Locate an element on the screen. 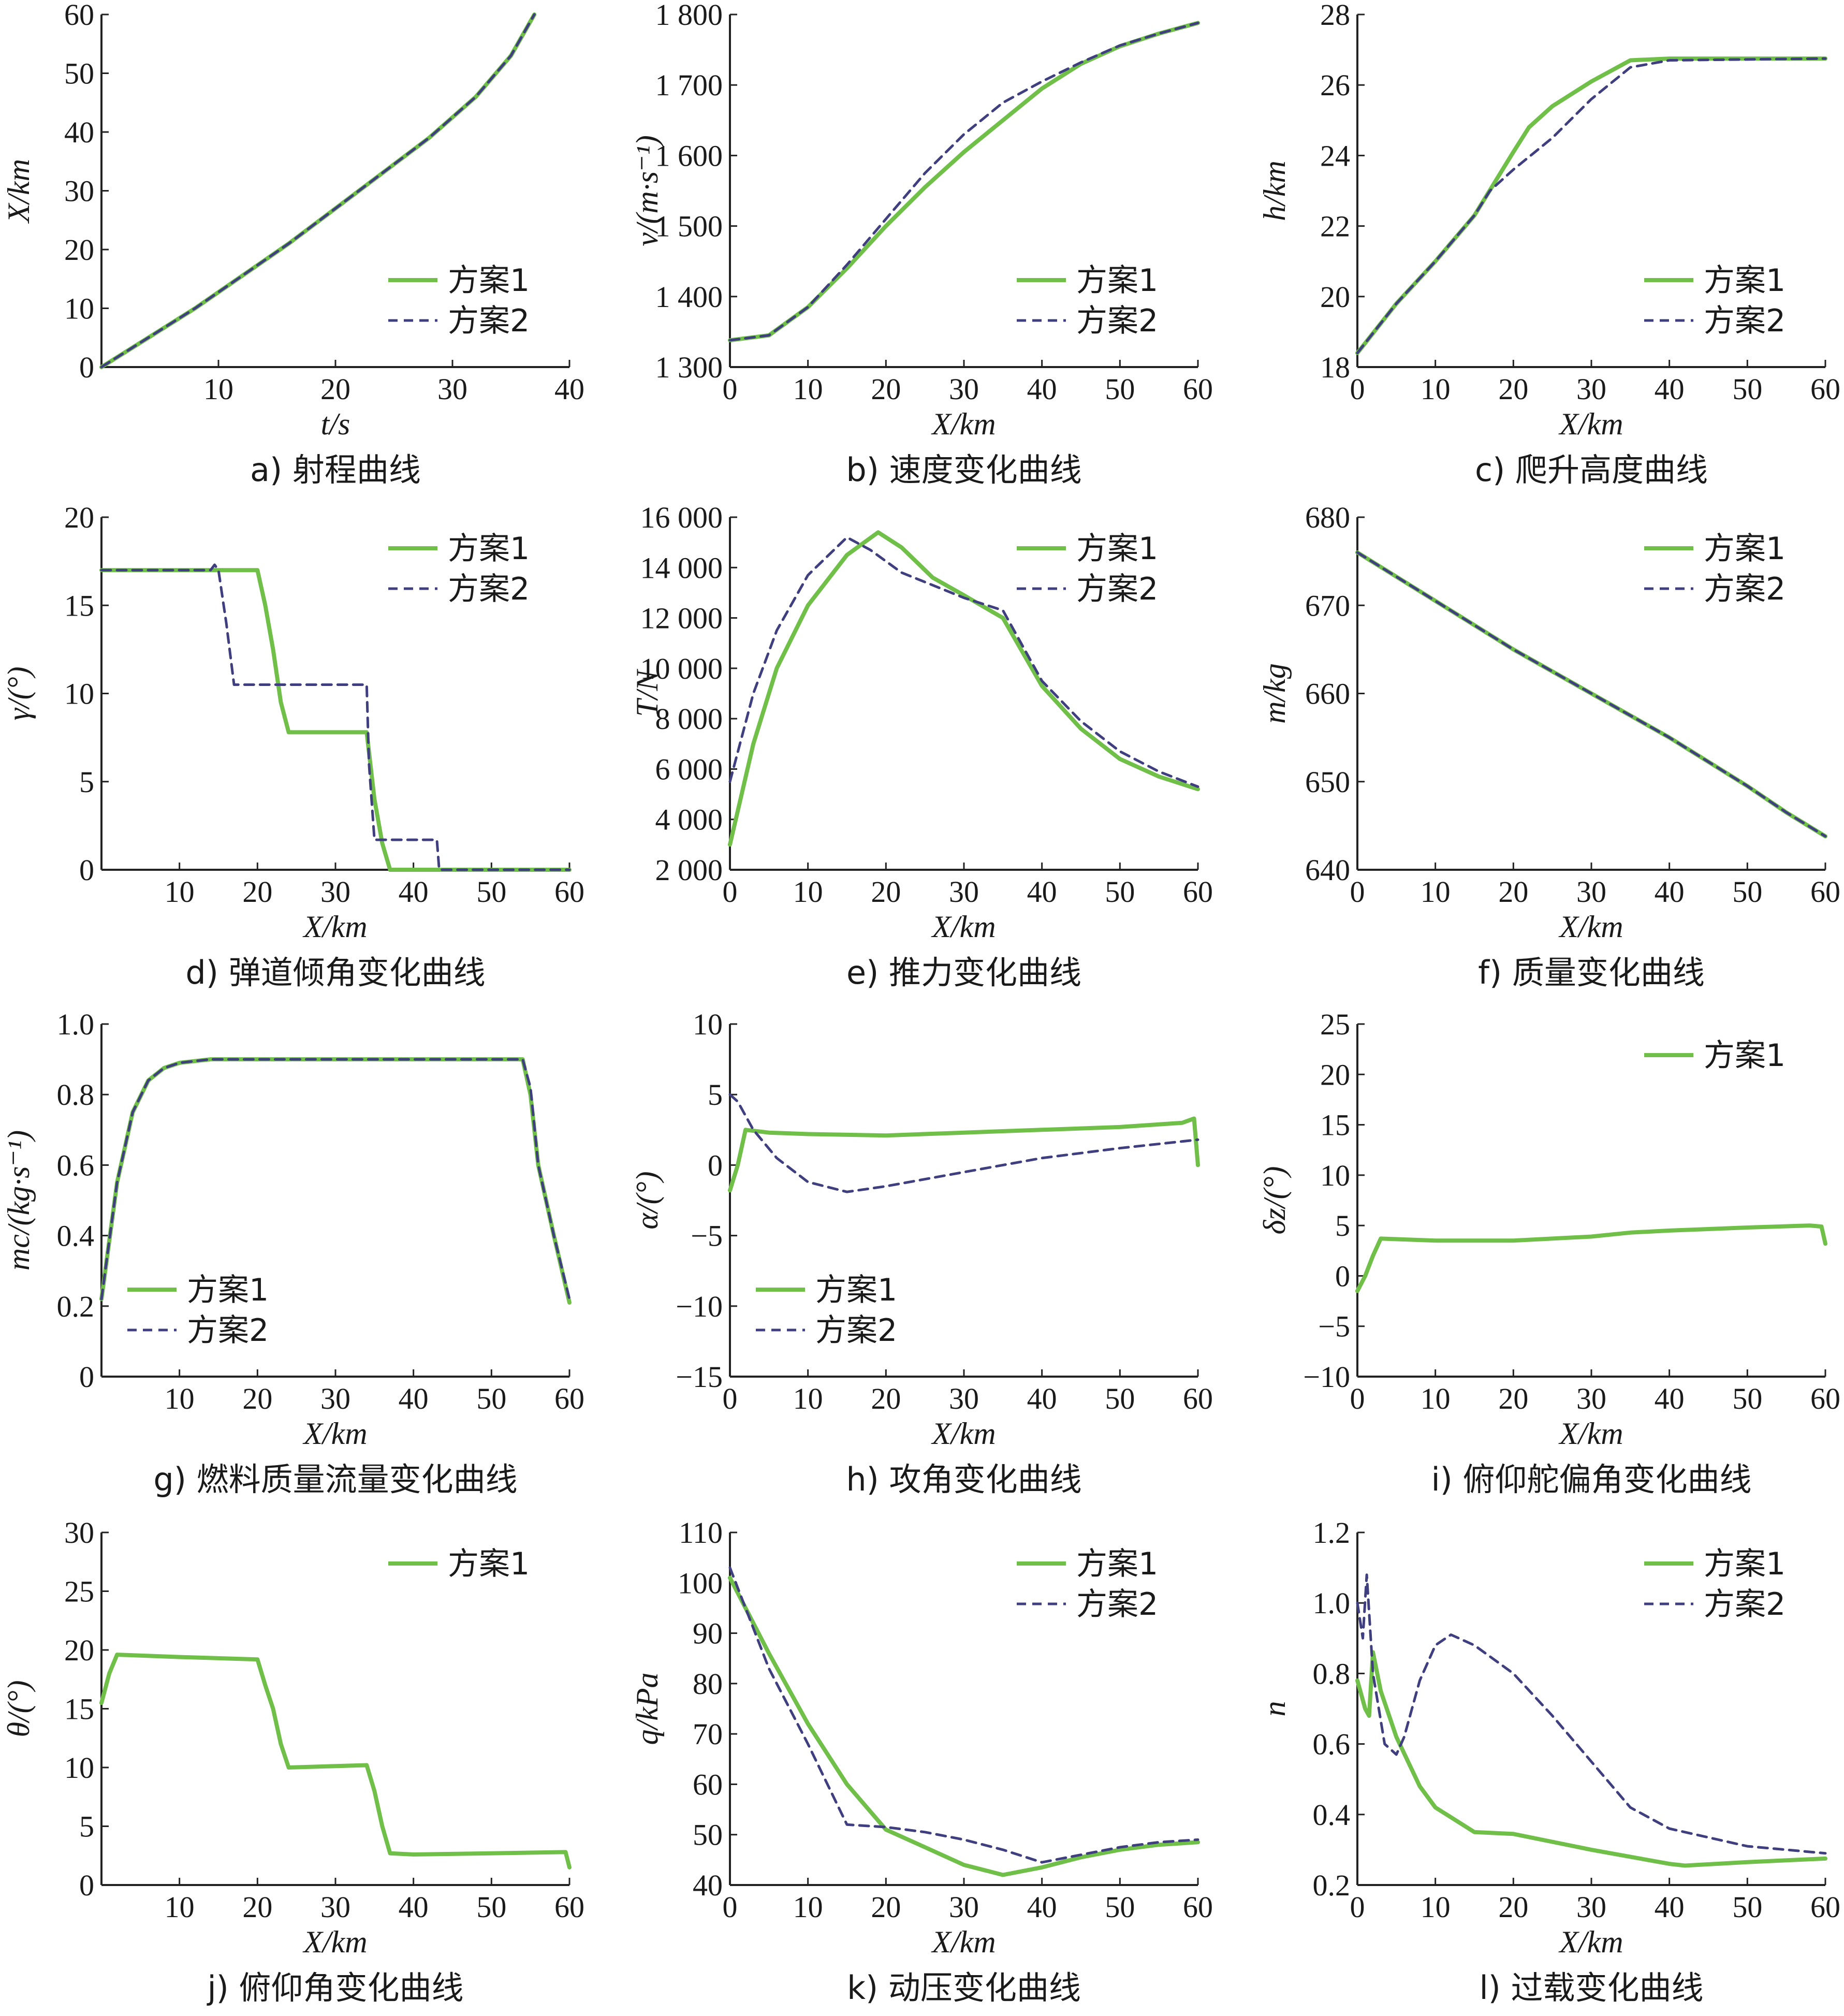 This screenshot has height=2016, width=1844. y-tick-label: 2 000 is located at coordinates (689, 870).